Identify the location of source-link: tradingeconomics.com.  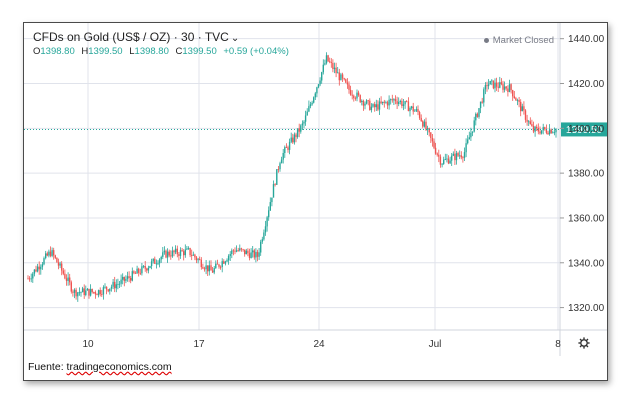
(119, 367).